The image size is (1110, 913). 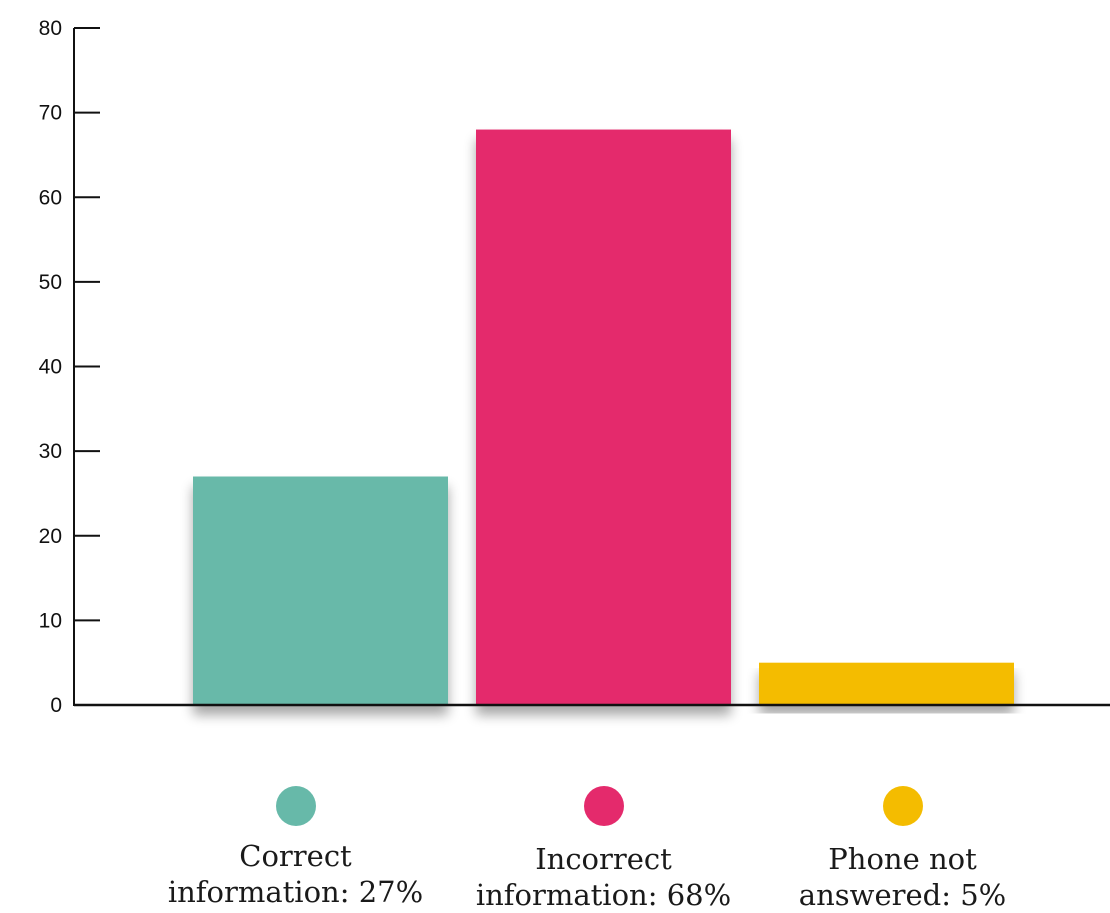 What do you see at coordinates (295, 856) in the screenshot?
I see `legend-label-line: Correct` at bounding box center [295, 856].